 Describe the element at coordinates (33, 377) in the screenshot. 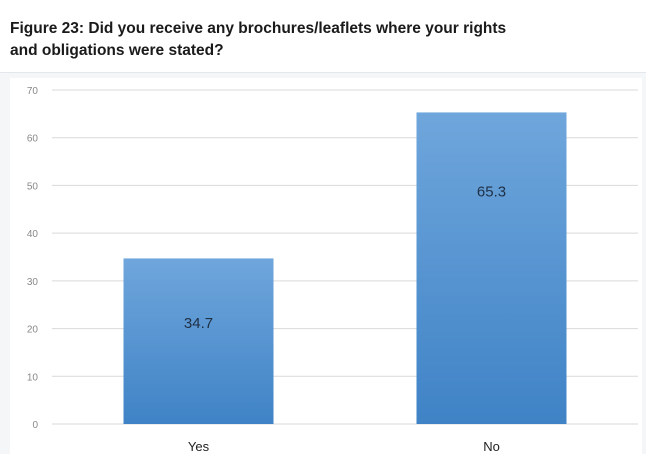

I see `y-tick-label: 10` at that location.